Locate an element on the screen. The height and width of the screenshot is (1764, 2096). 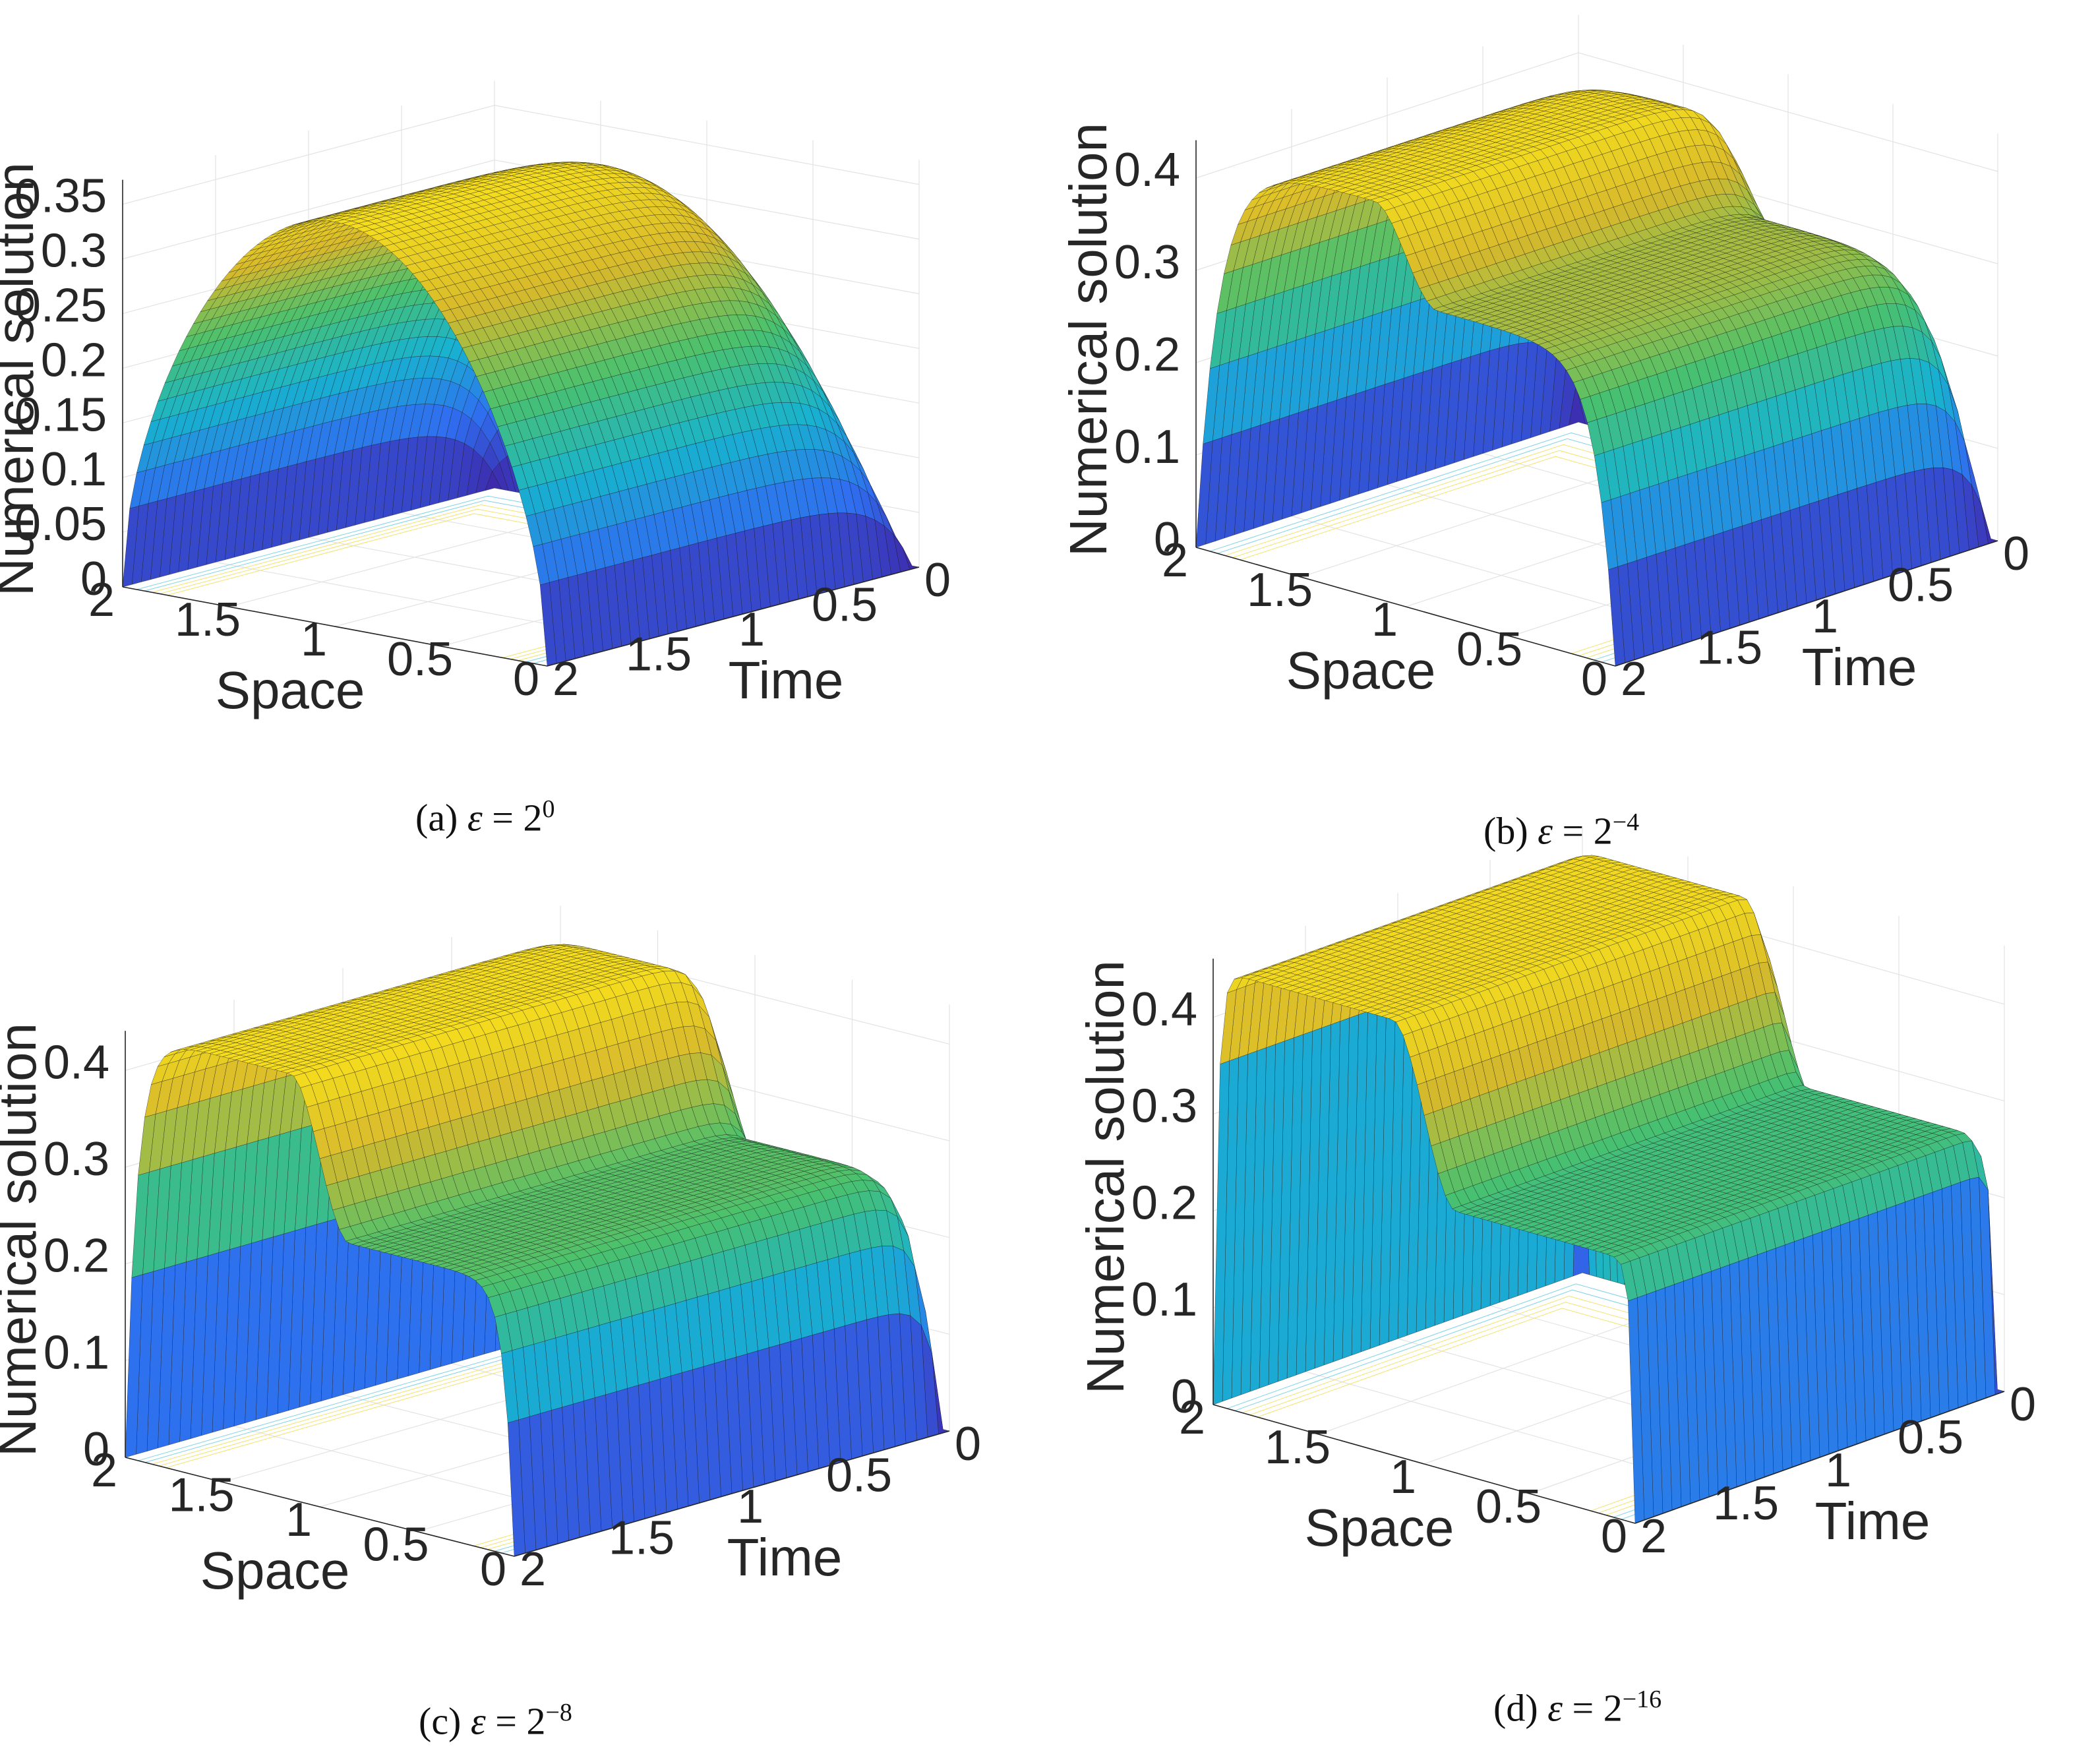
caption-a: (a) ε = 20 is located at coordinates (484, 817).